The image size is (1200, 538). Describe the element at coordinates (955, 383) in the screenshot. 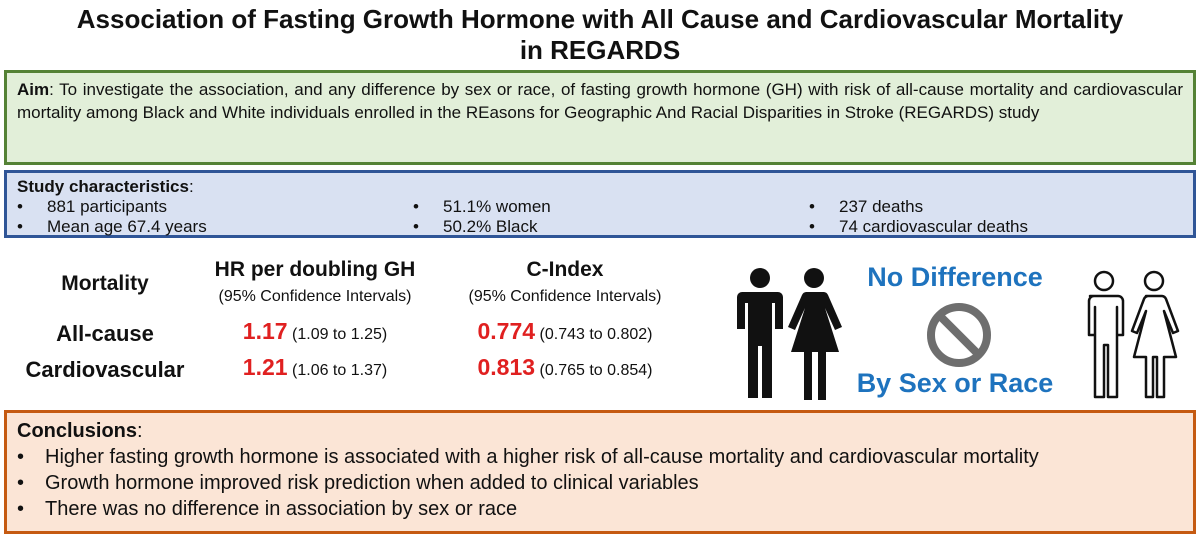

I see `by-sex-or-race-text: By Sex or Race` at that location.